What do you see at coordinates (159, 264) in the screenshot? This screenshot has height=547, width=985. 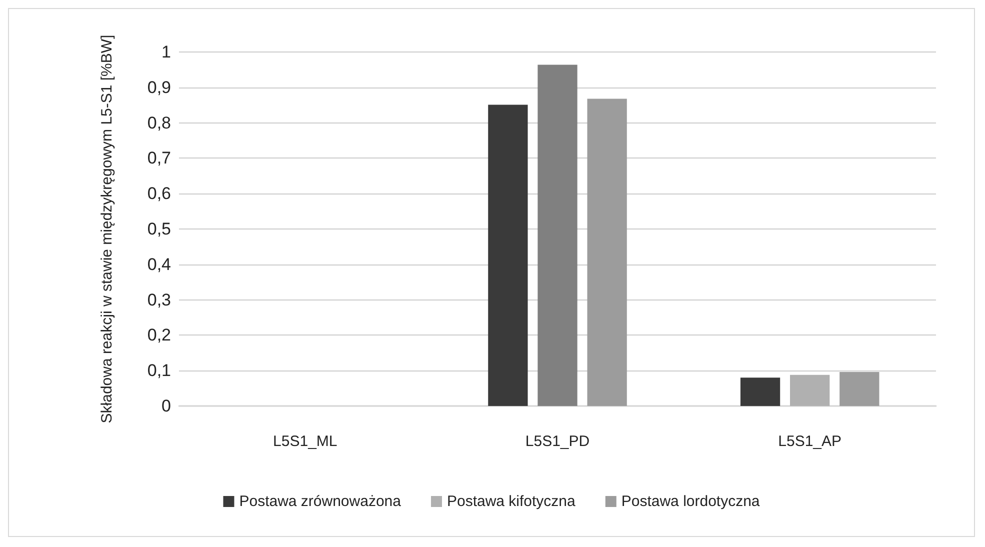 I see `y-tick-label: 0,4` at bounding box center [159, 264].